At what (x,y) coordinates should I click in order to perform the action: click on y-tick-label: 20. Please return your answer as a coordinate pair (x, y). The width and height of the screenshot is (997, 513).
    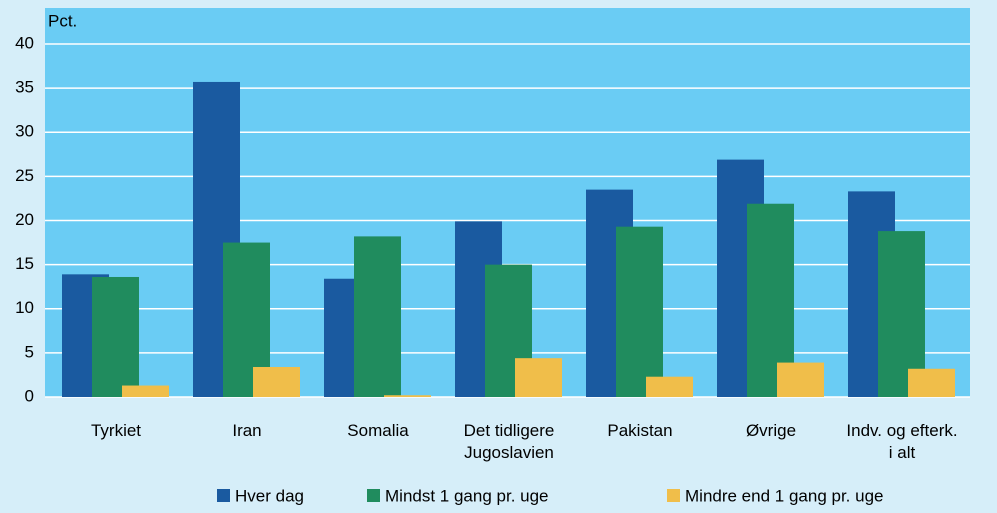
    Looking at the image, I should click on (24, 219).